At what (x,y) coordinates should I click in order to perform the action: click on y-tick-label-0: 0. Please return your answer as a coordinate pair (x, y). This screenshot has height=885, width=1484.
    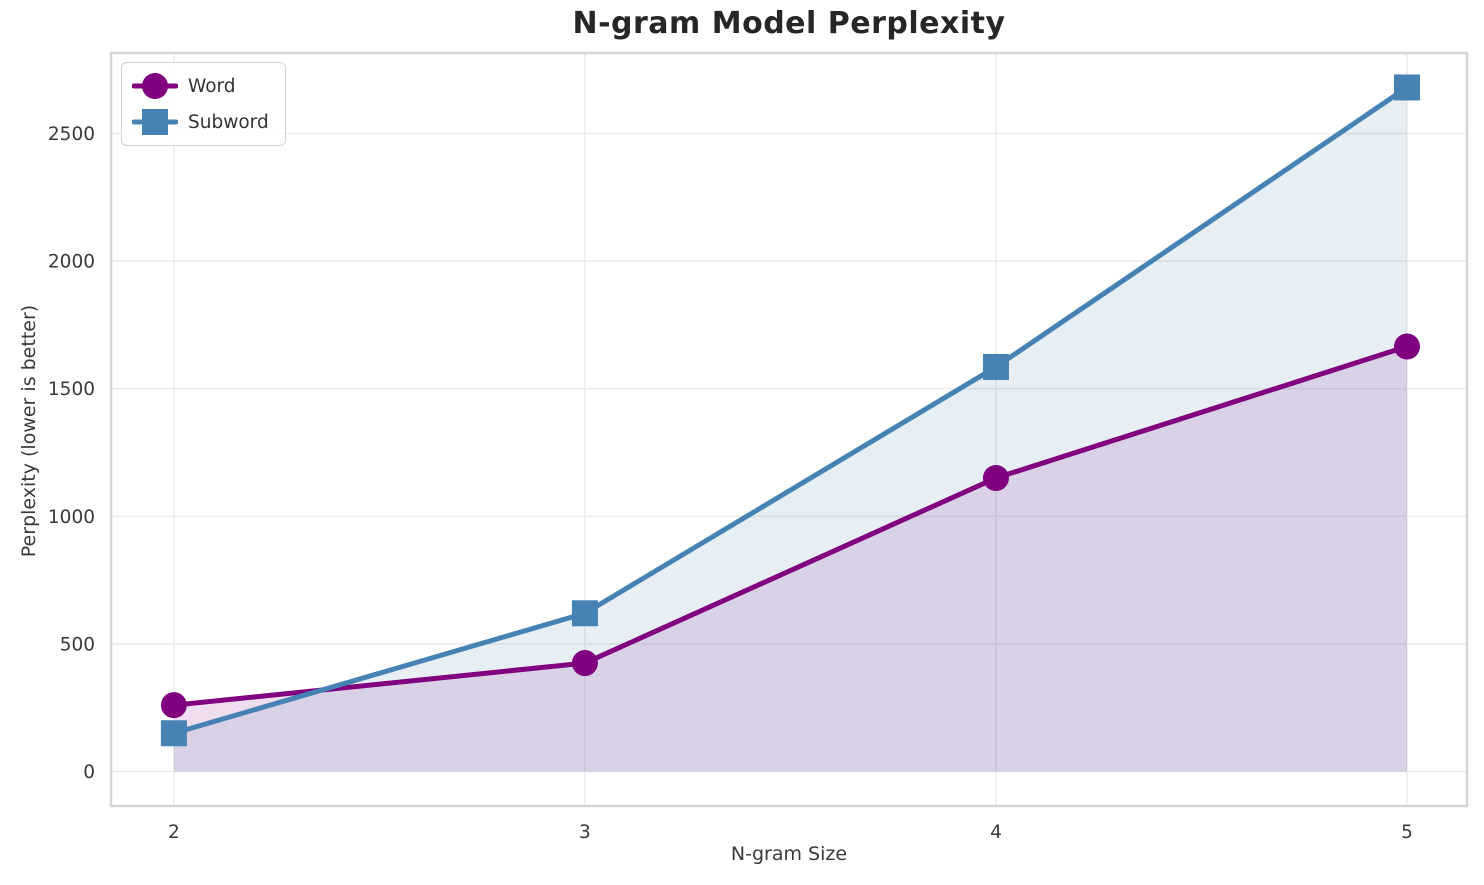
    Looking at the image, I should click on (89, 772).